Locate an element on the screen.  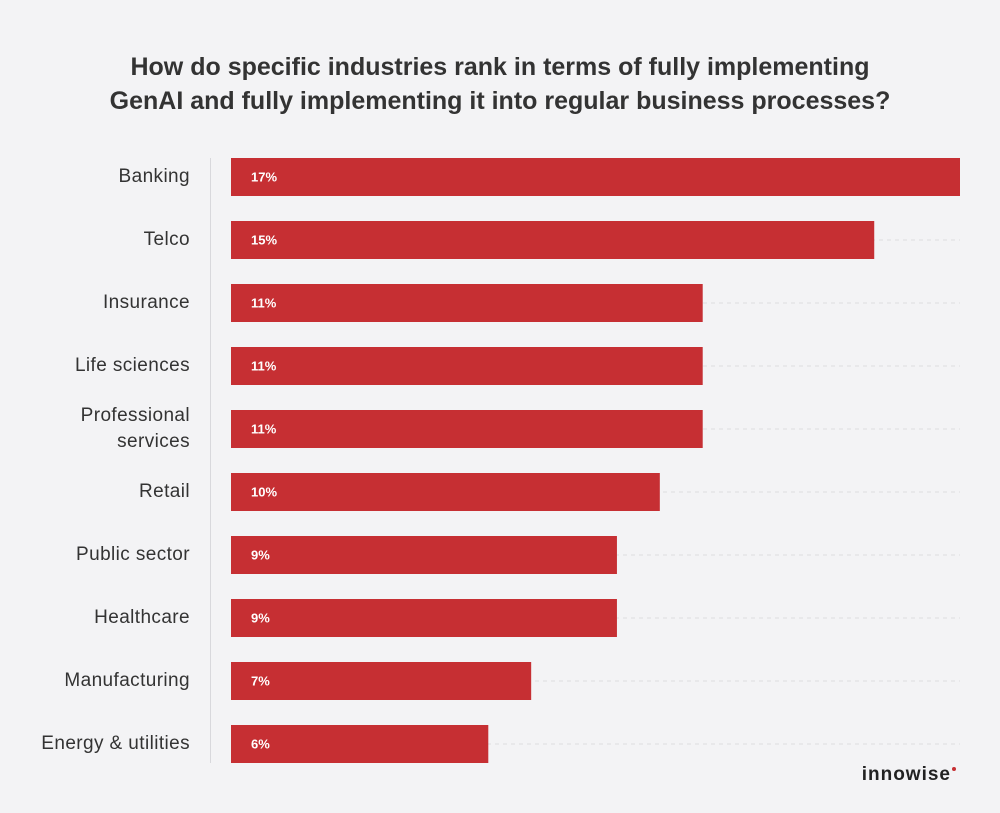
category-label: Retail is located at coordinates (164, 491).